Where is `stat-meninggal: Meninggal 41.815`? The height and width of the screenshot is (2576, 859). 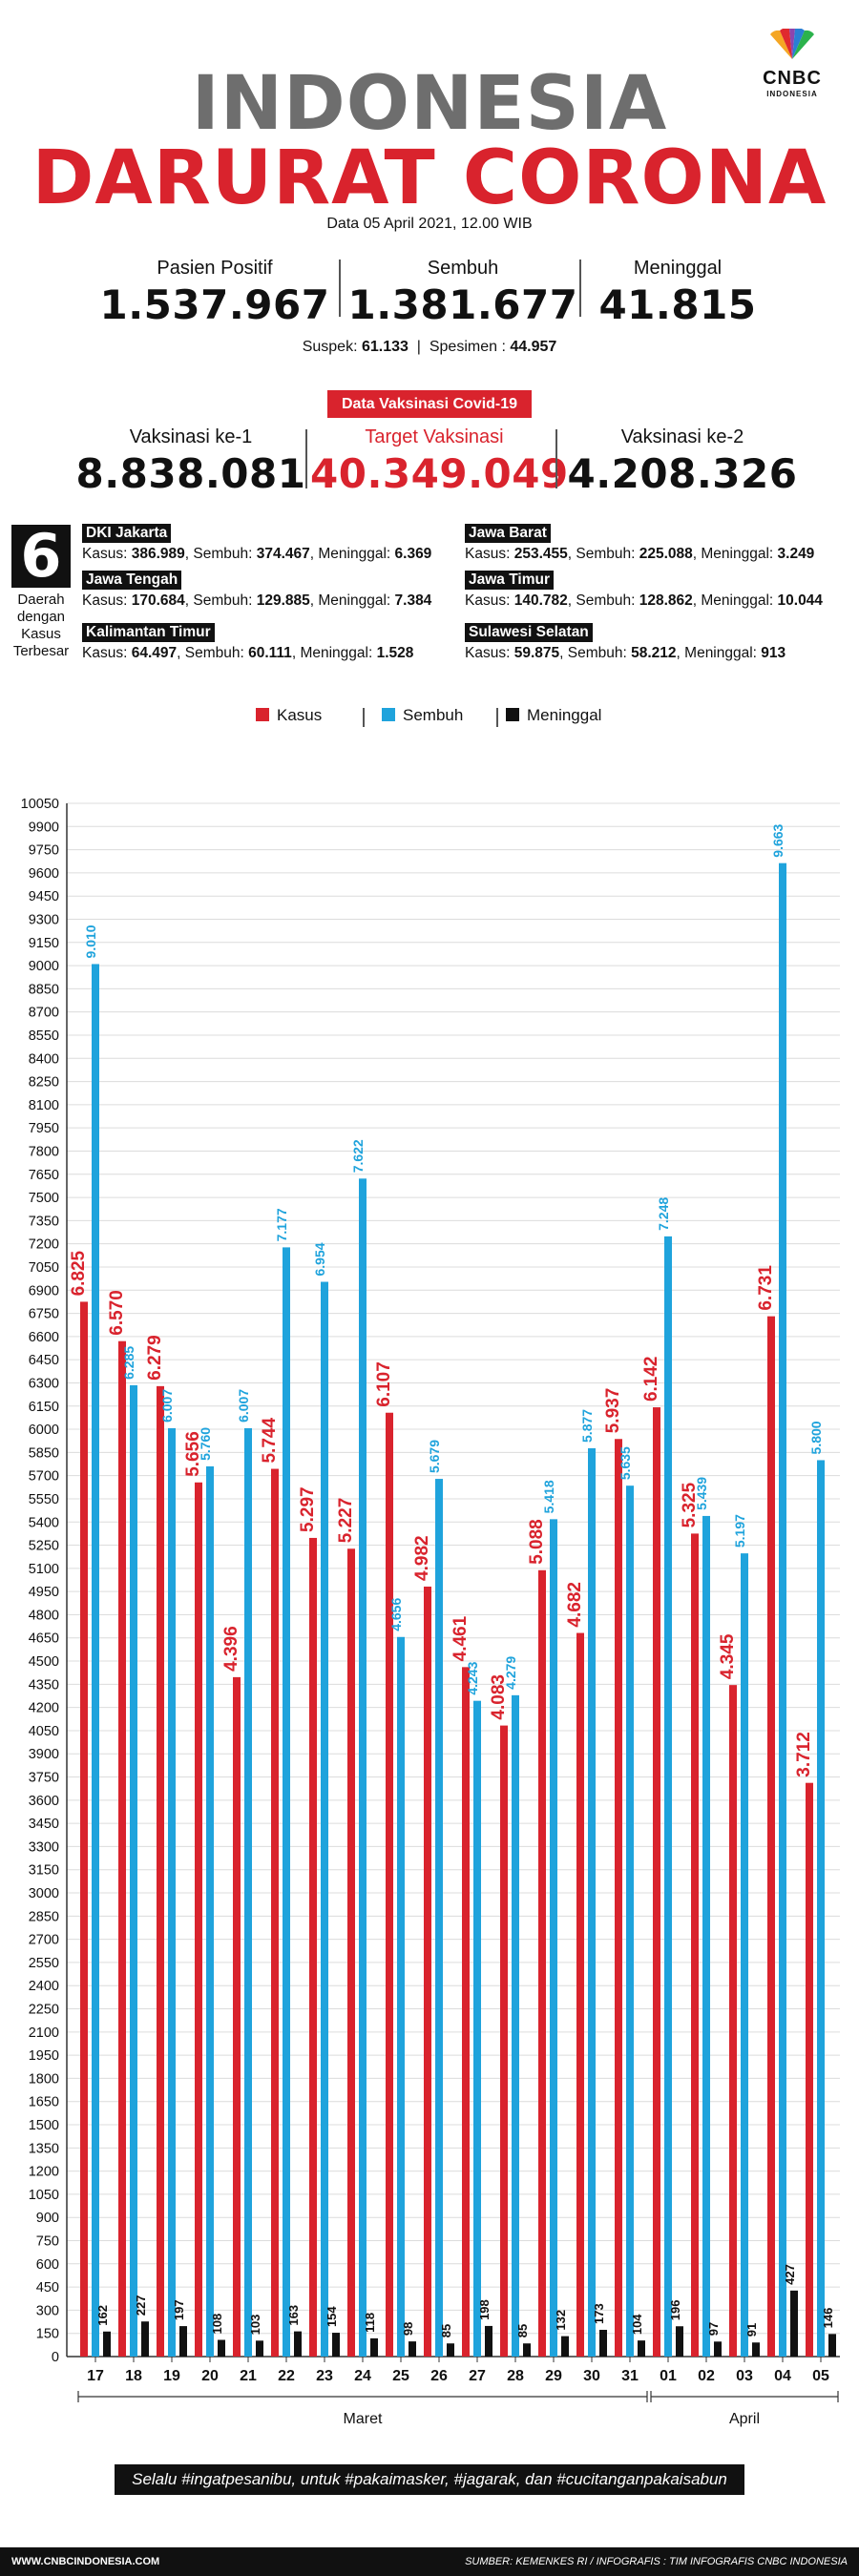 stat-meninggal: Meninggal 41.815 is located at coordinates (677, 293).